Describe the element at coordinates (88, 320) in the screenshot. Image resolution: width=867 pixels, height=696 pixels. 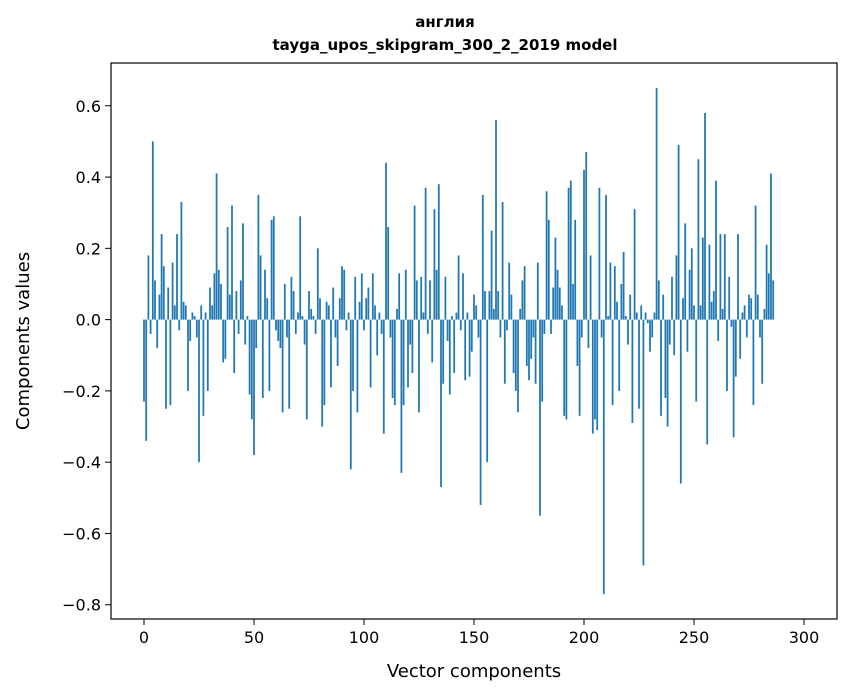
I see `y-tick-label: 0.0` at that location.